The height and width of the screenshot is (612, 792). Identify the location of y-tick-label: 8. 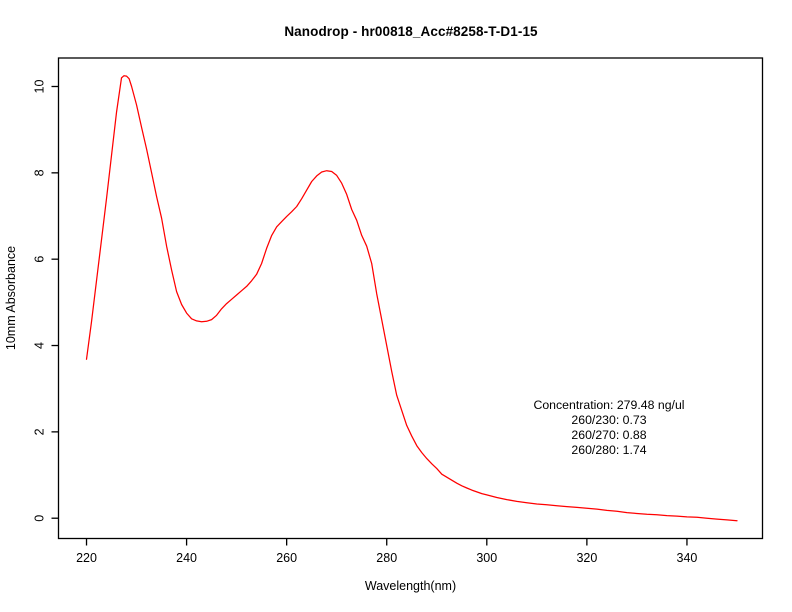
(40, 172).